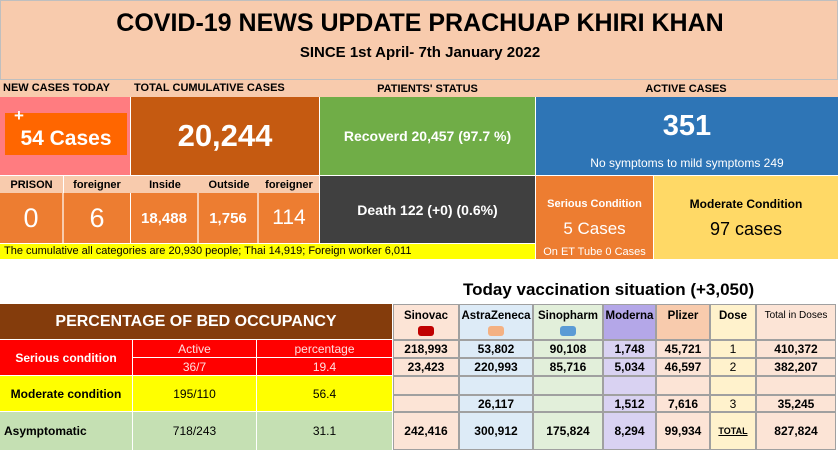 This screenshot has width=838, height=453. What do you see at coordinates (568, 385) in the screenshot?
I see `vaccine-cell-r2-c2` at bounding box center [568, 385].